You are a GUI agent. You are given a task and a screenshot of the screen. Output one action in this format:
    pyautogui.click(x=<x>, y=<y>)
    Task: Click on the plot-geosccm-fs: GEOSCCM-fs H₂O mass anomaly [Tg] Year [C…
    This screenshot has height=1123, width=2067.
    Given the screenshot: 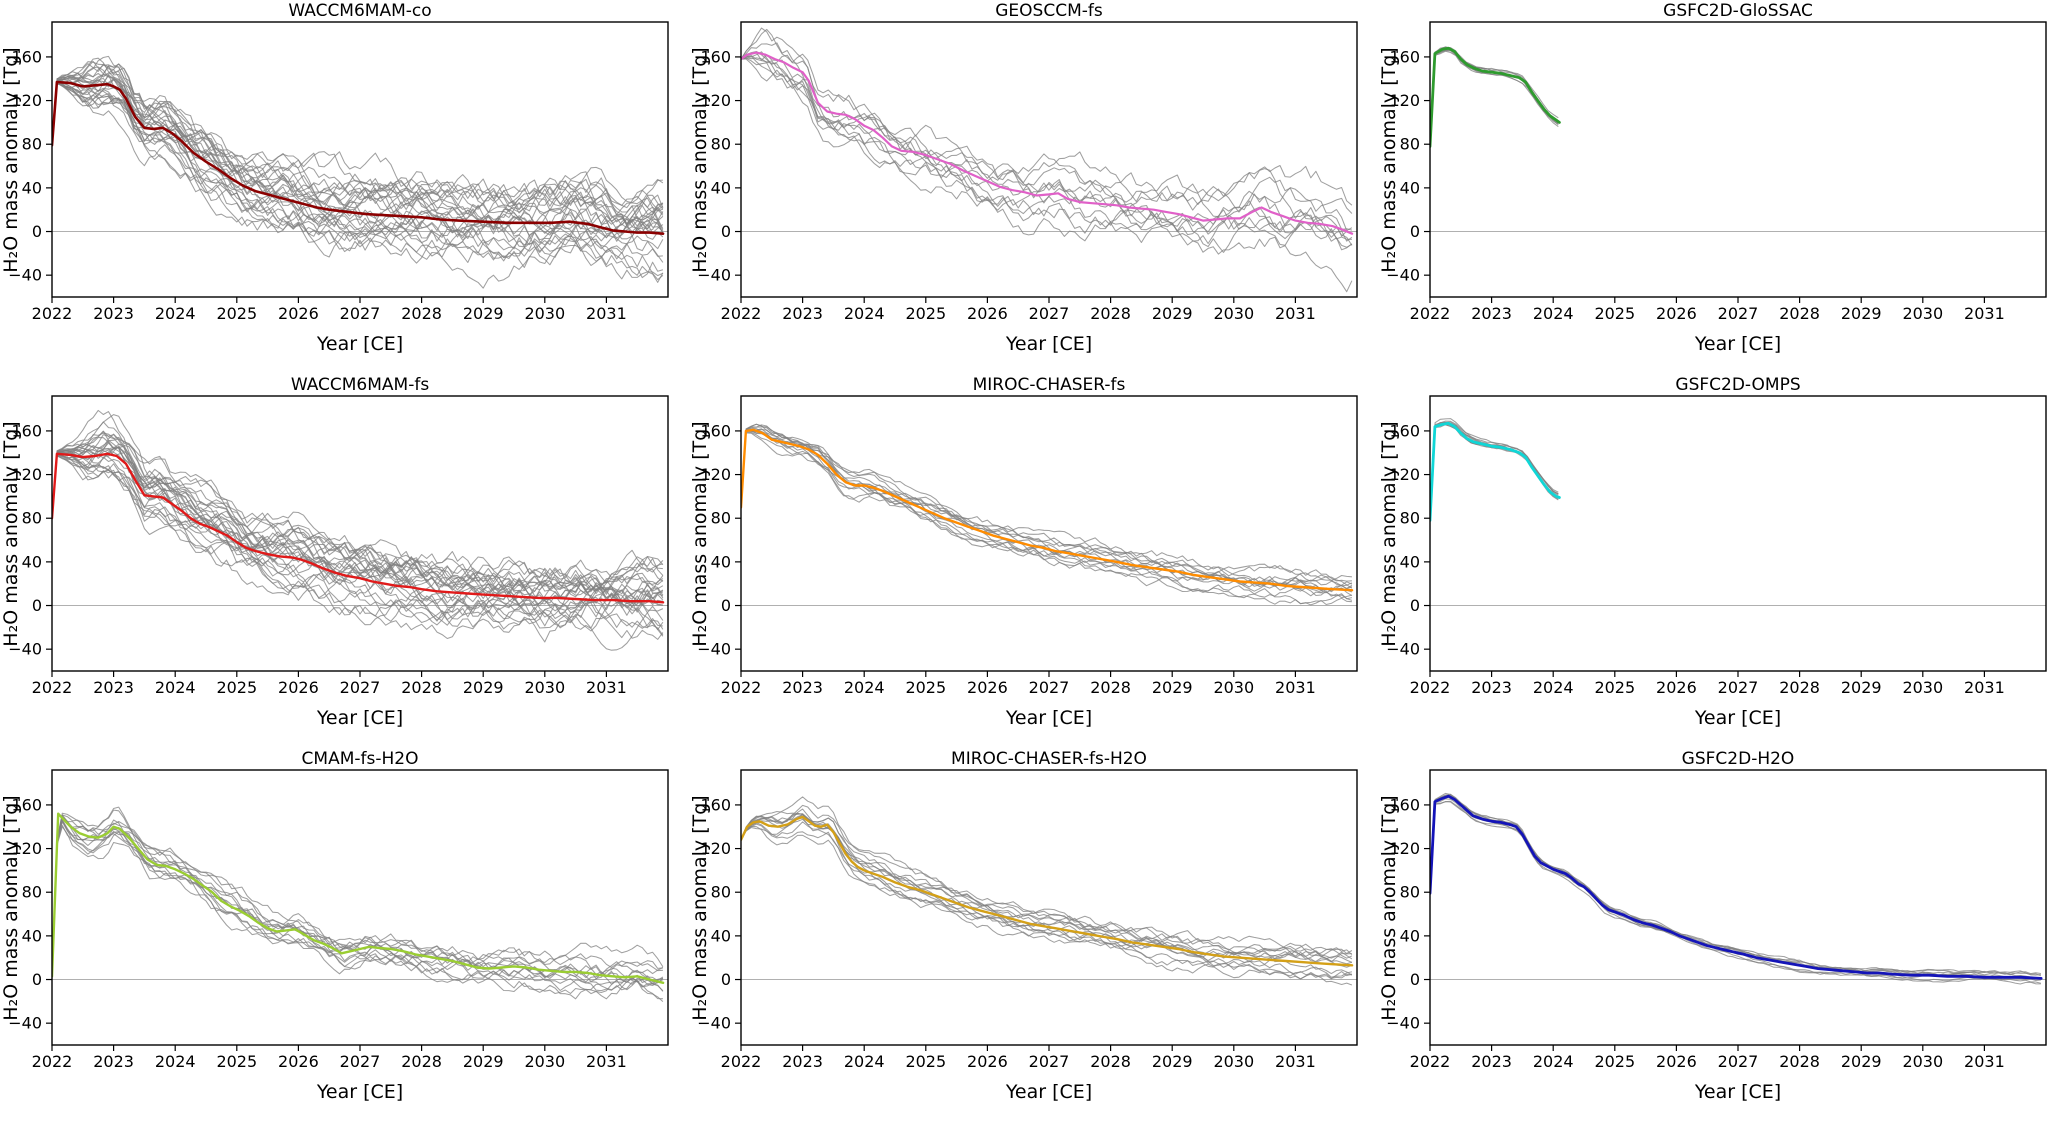 What is the action you would take?
    pyautogui.click(x=1023, y=178)
    